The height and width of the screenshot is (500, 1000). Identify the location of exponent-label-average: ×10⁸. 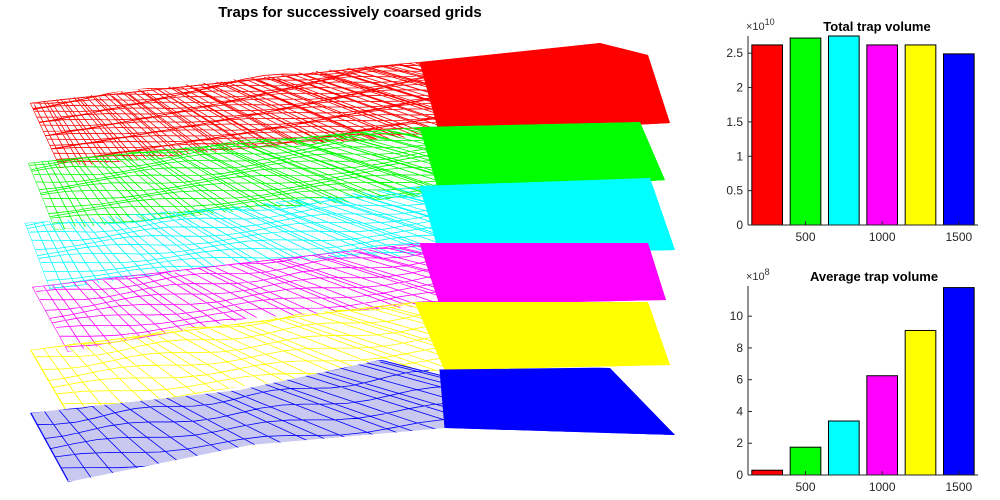
(758, 275).